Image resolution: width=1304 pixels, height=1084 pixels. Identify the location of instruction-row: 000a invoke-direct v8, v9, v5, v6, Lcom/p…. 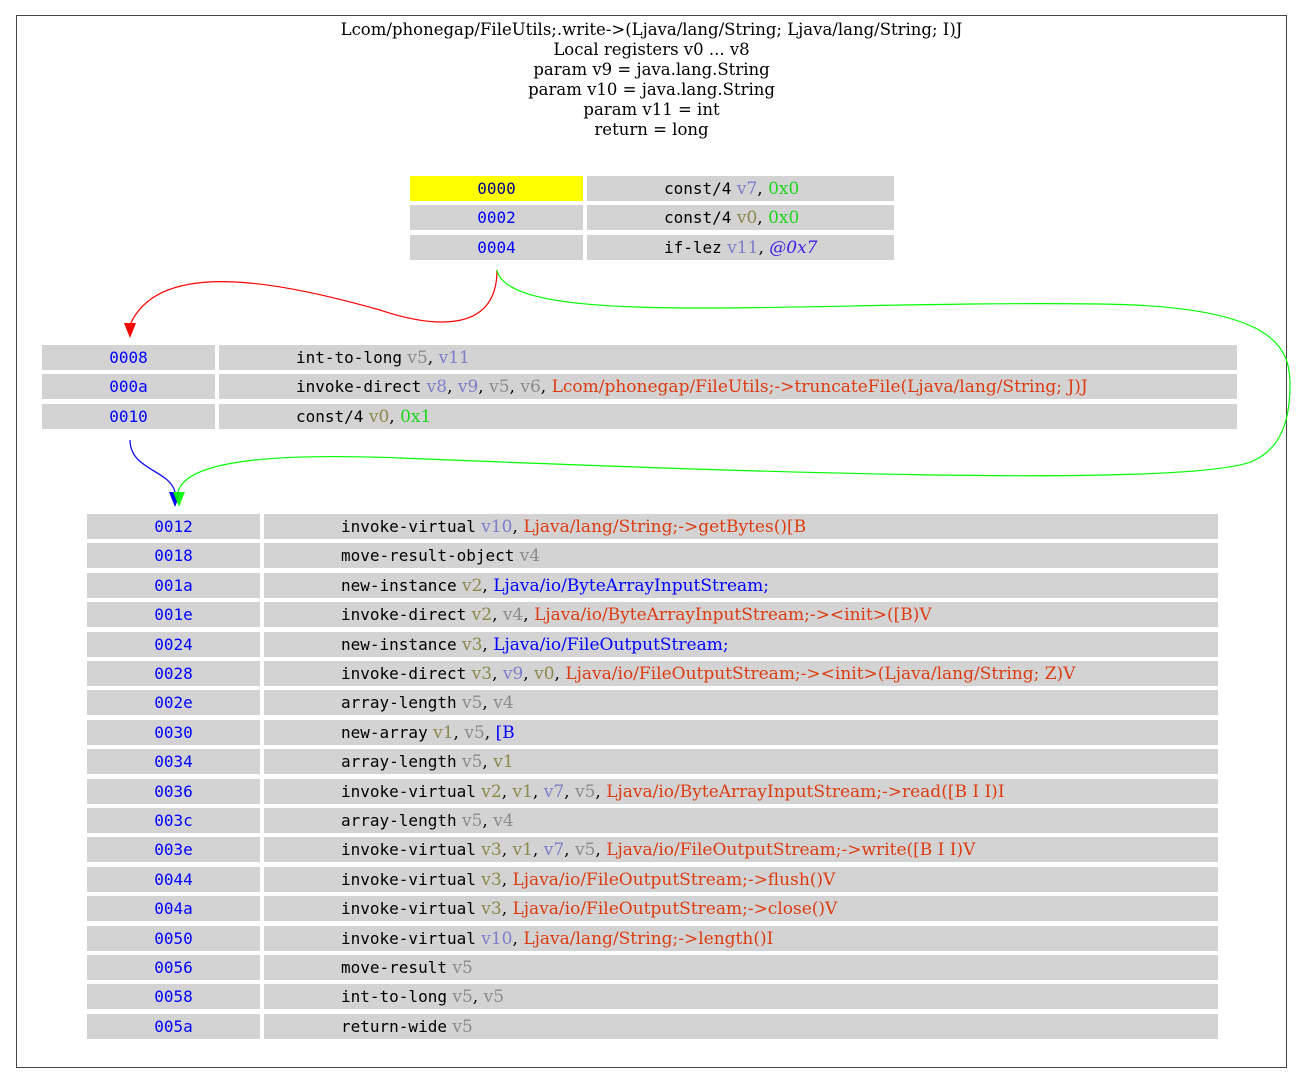
(639, 387).